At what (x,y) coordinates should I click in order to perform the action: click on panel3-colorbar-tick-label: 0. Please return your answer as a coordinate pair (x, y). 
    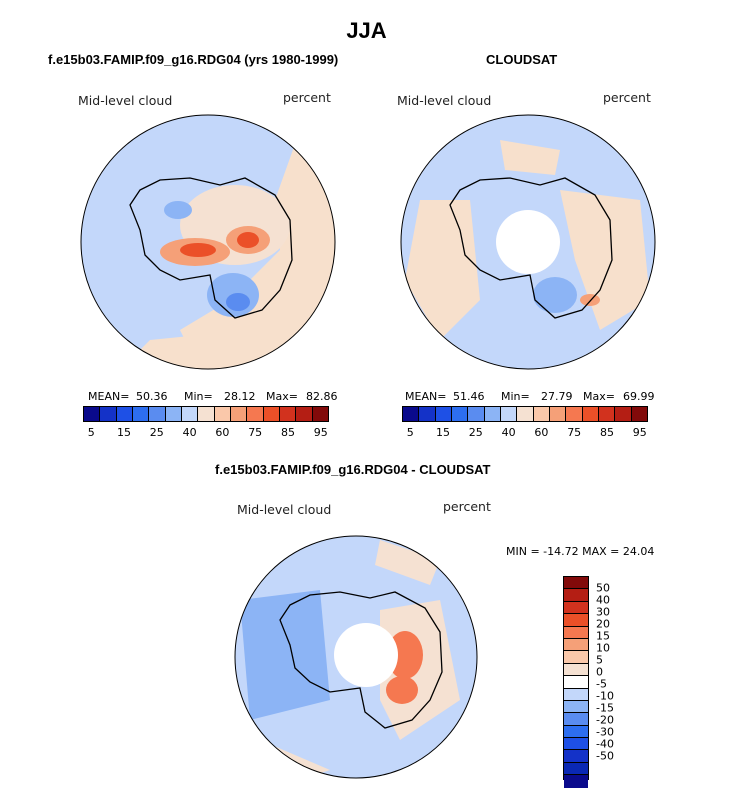
    Looking at the image, I should click on (599, 672).